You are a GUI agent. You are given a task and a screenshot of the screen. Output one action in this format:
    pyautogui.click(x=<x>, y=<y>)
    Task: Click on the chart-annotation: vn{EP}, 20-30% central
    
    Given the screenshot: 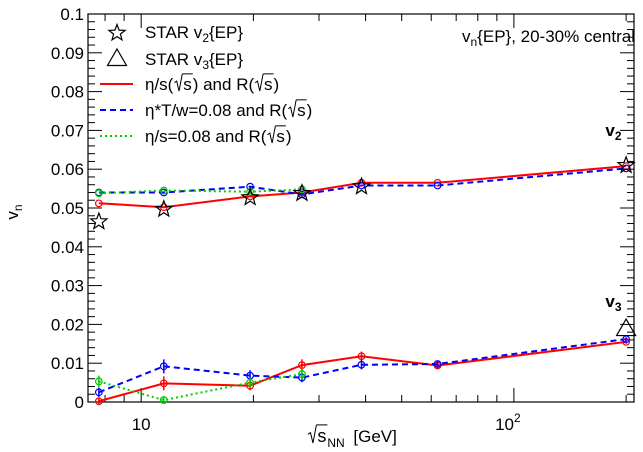 What is the action you would take?
    pyautogui.click(x=548, y=38)
    